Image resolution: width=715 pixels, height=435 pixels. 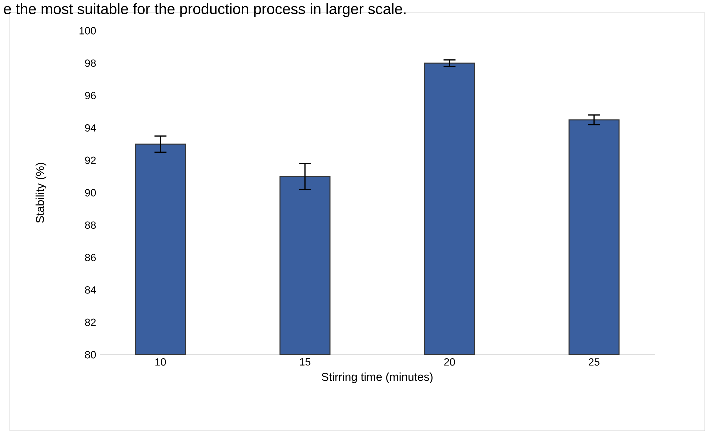 I want to click on y-tick-label: 84, so click(x=90, y=290).